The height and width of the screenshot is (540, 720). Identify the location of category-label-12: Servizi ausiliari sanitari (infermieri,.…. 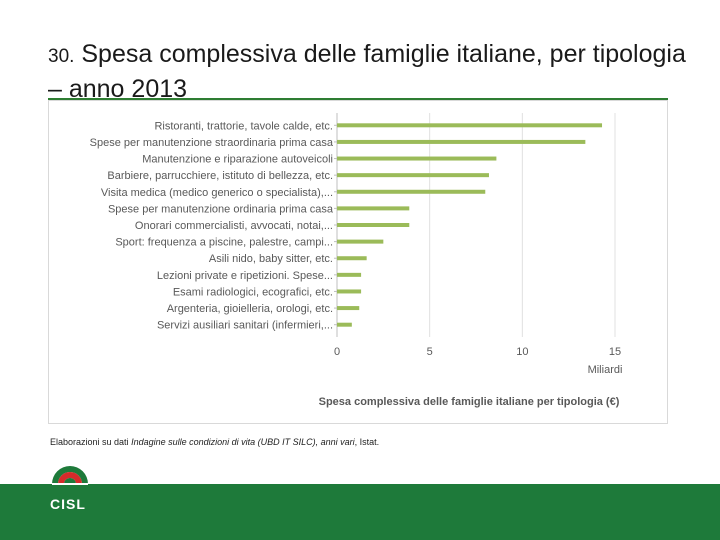
(245, 326).